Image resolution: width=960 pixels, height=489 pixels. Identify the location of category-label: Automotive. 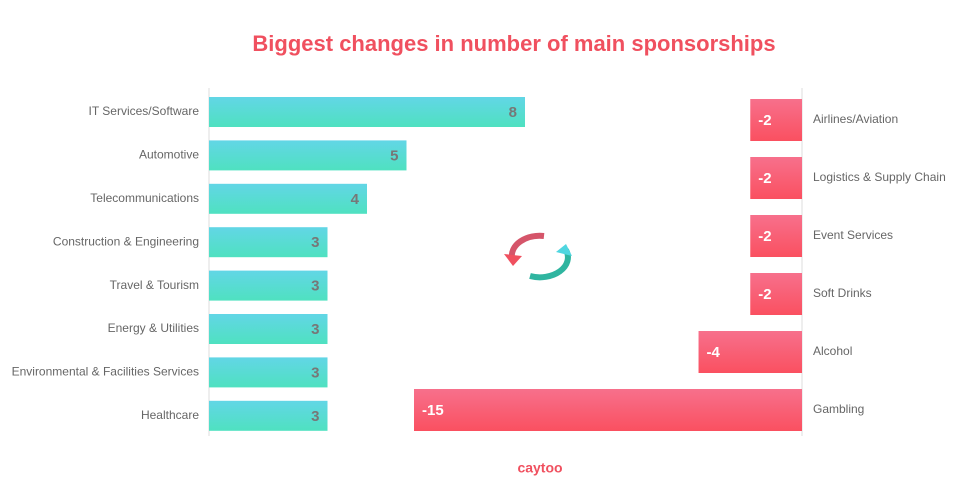
(169, 155).